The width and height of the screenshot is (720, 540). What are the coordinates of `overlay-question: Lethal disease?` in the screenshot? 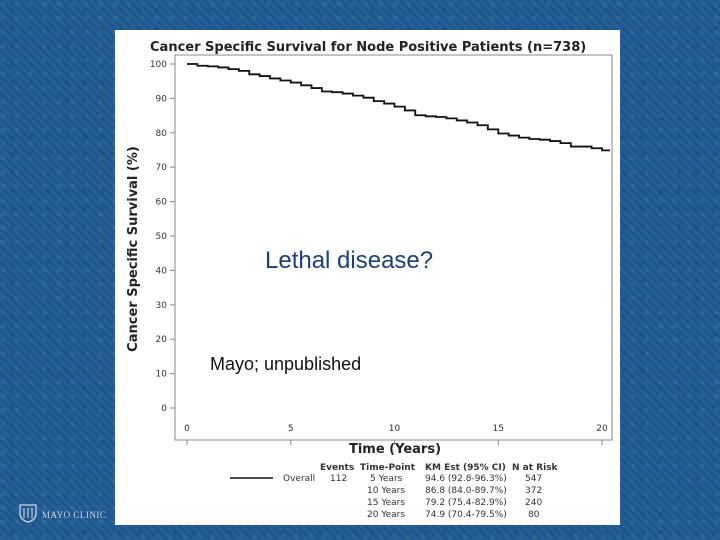 It's located at (349, 260).